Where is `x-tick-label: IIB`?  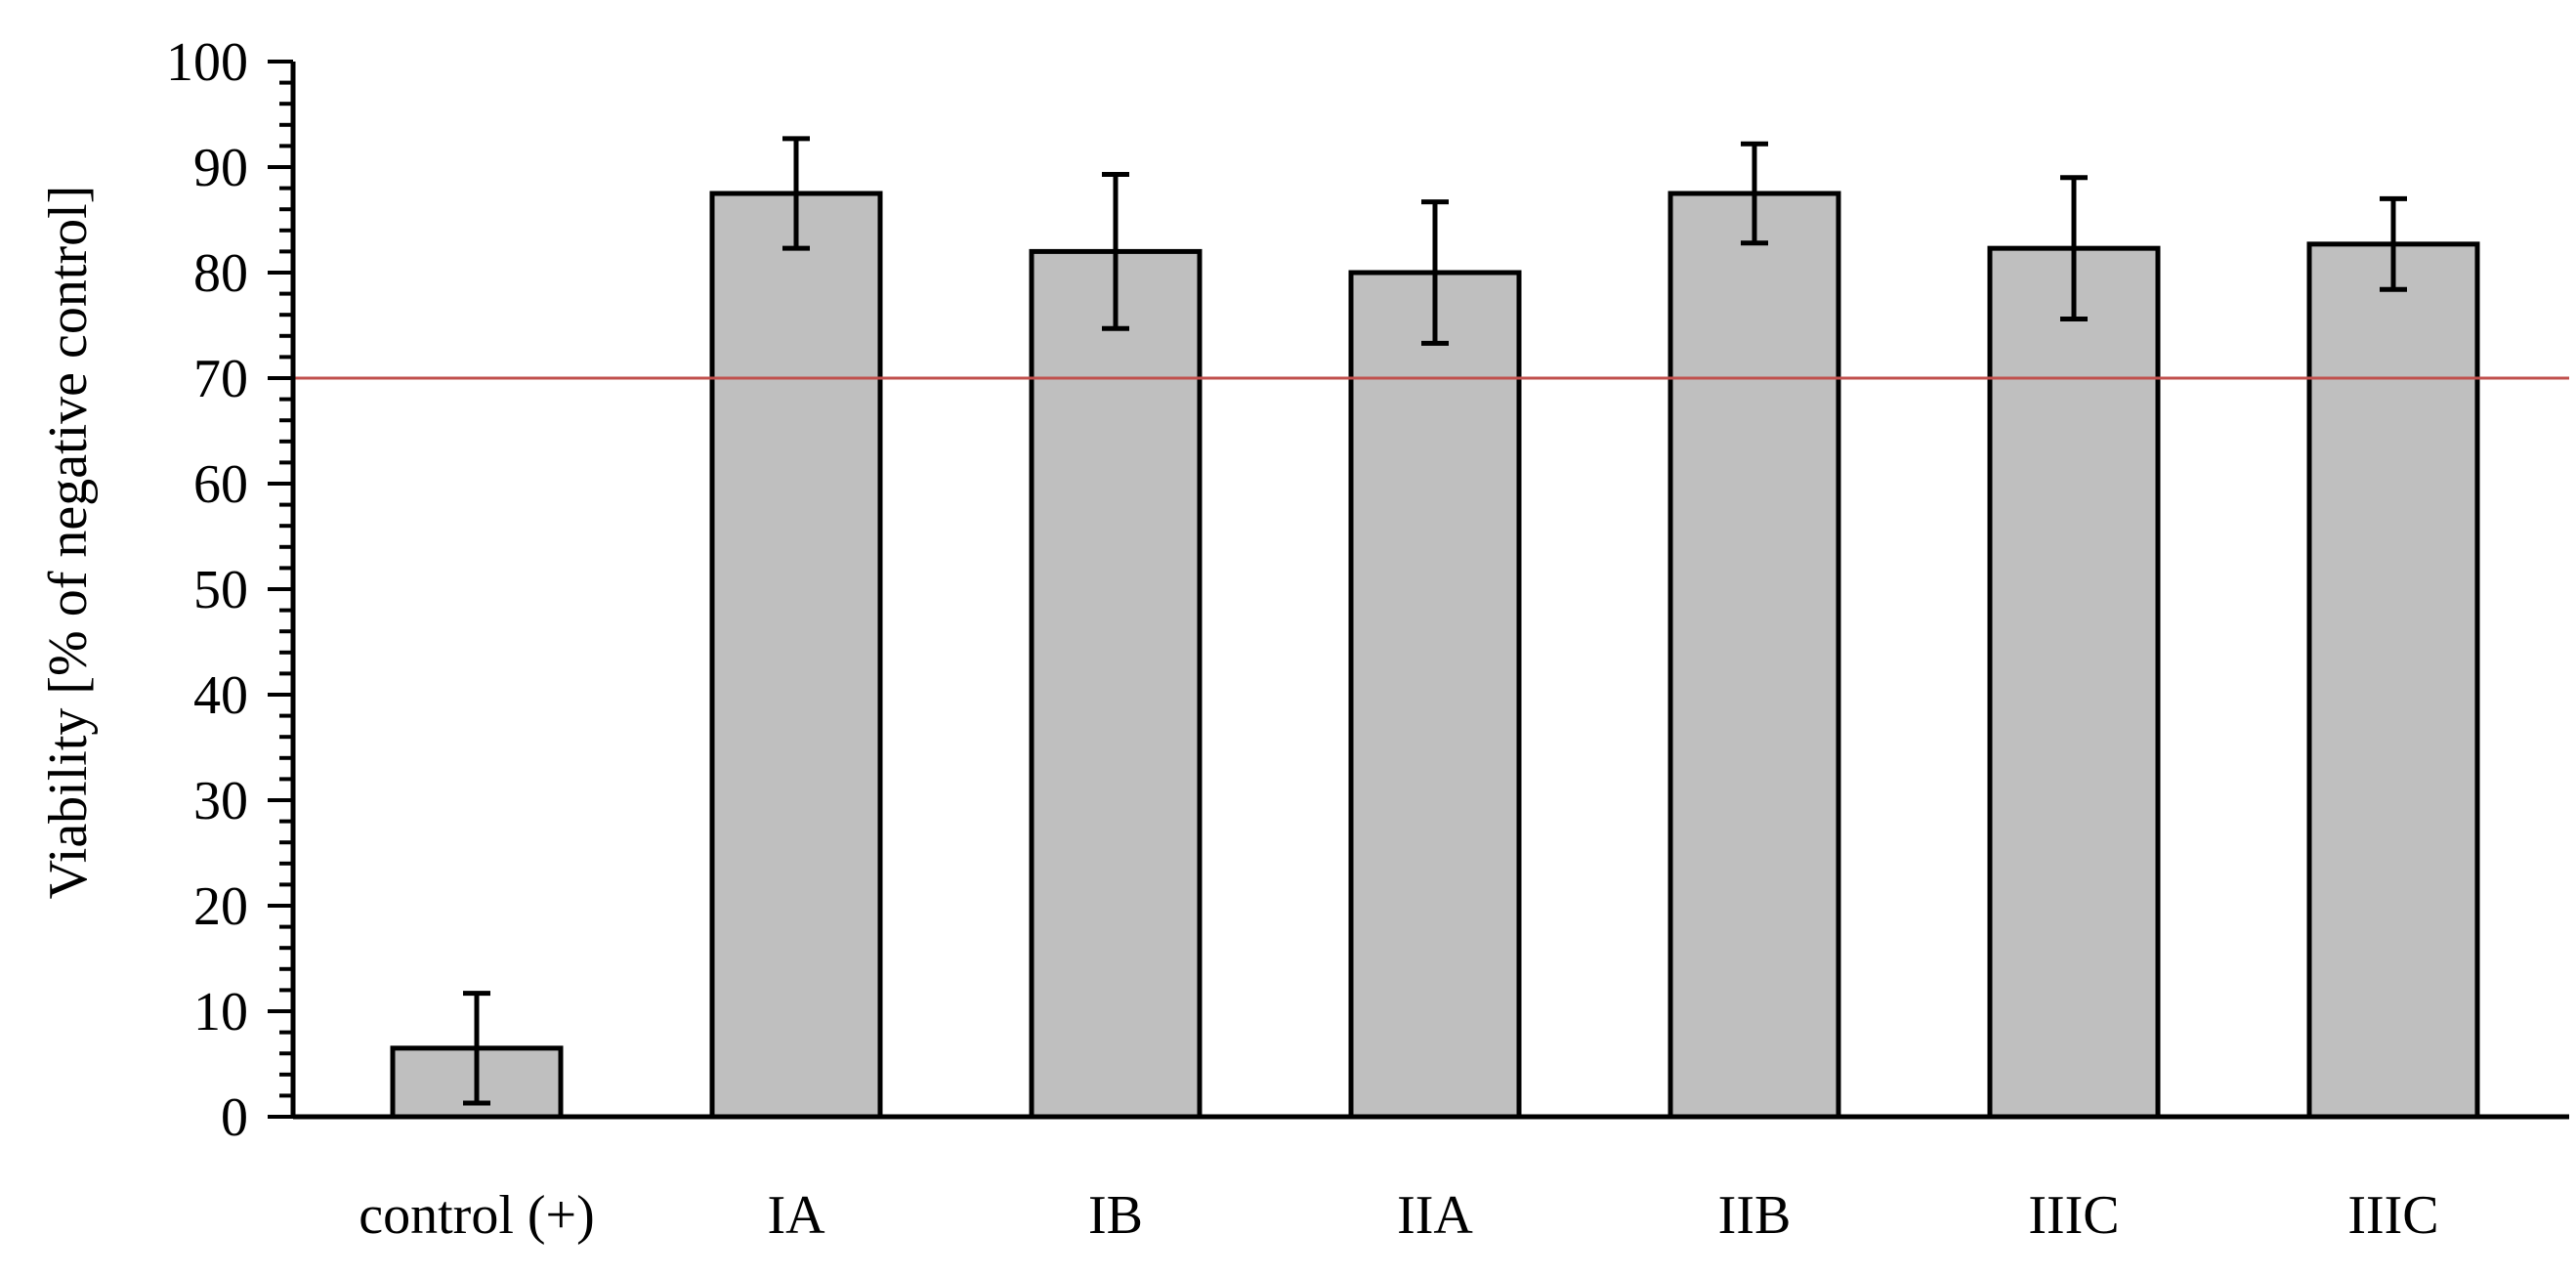 x-tick-label: IIB is located at coordinates (1755, 1215).